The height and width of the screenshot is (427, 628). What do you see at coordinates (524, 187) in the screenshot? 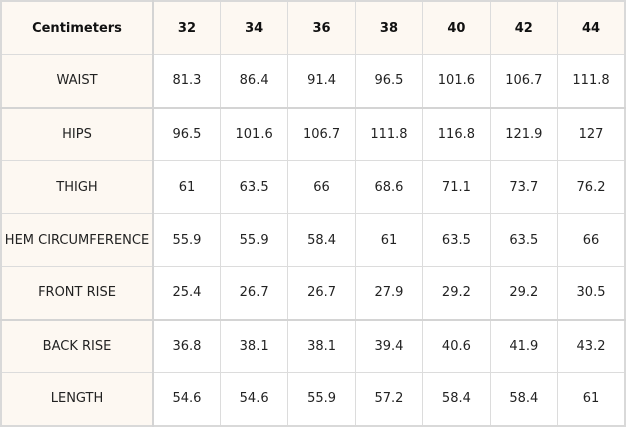
I see `table-cell: 73.7` at bounding box center [524, 187].